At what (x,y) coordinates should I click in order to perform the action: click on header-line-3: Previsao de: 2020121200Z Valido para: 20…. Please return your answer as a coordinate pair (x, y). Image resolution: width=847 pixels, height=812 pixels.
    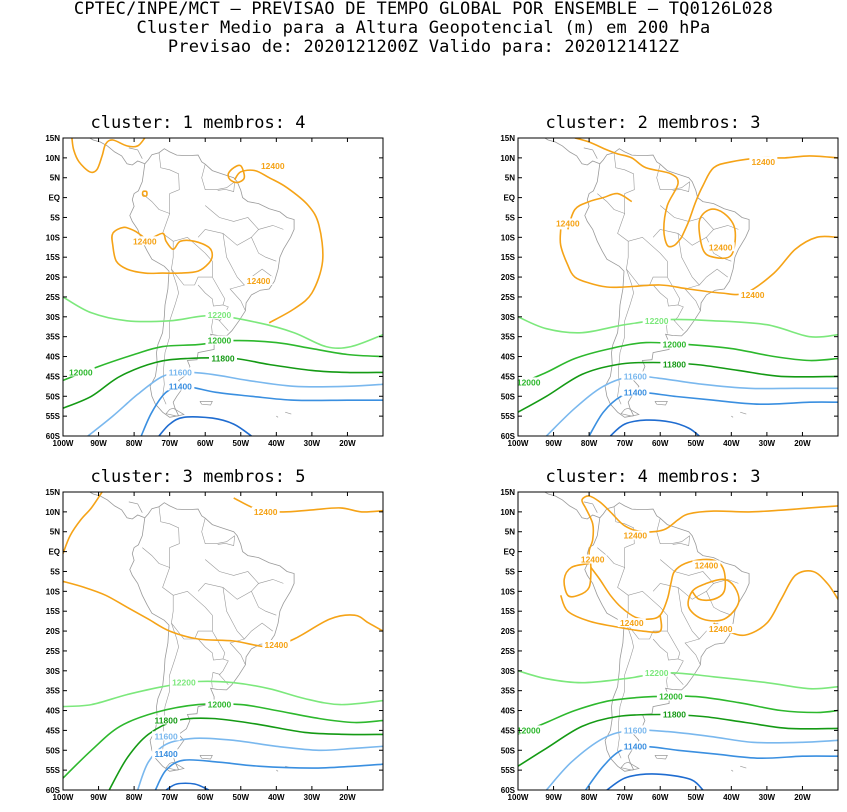
    Looking at the image, I should click on (423, 47).